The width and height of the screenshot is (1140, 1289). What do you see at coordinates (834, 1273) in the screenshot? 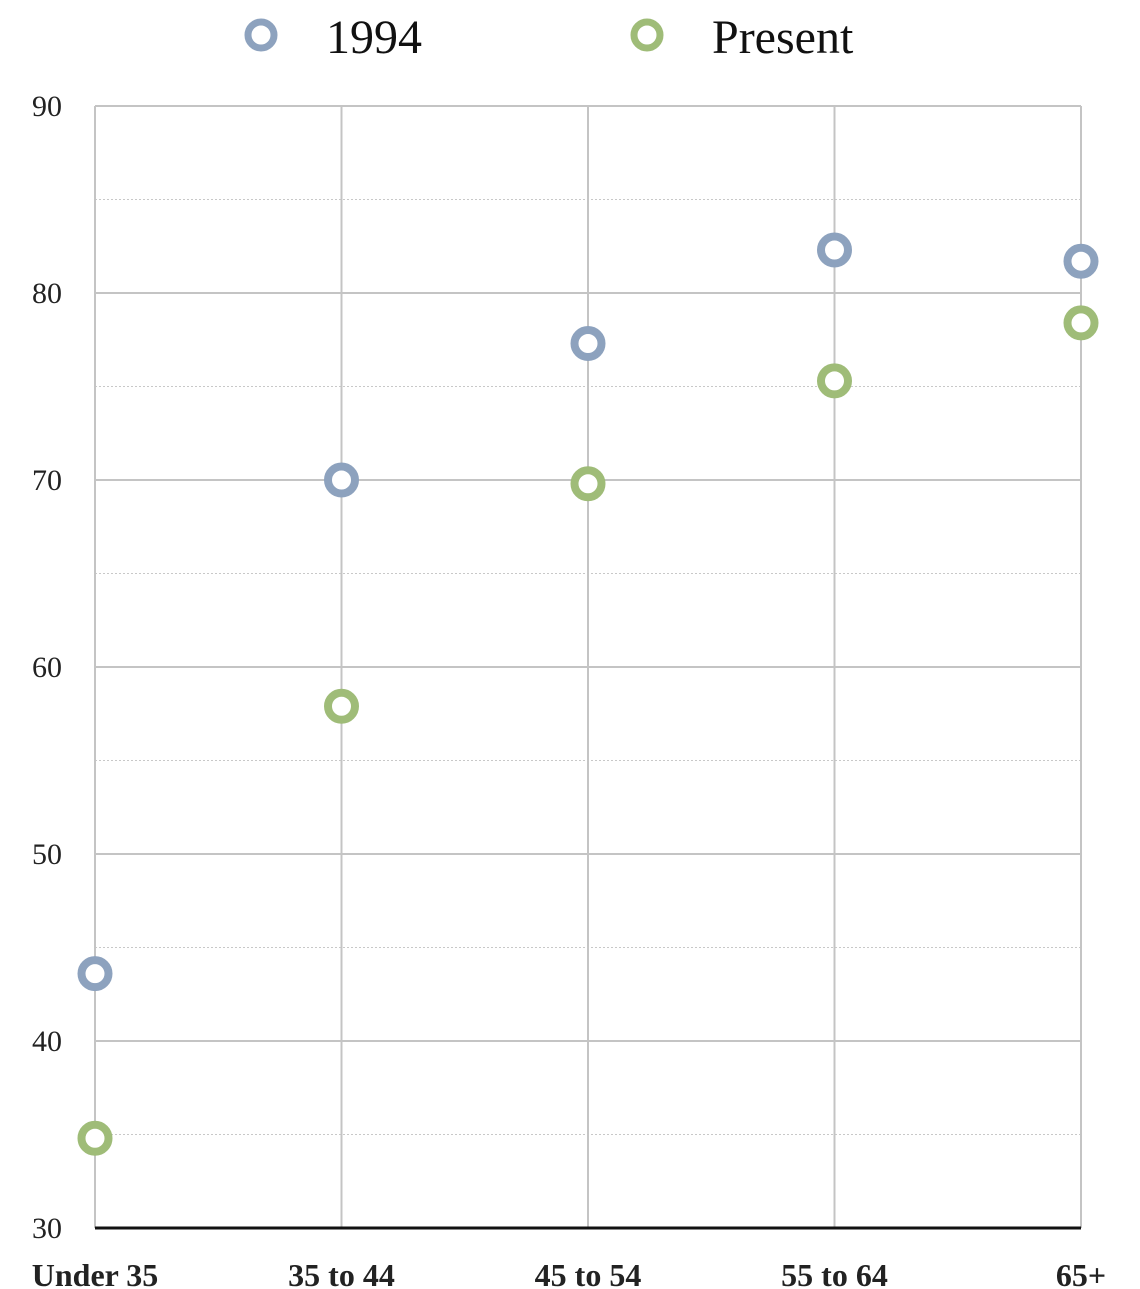
I see `x-tick-label: 55 to 64` at bounding box center [834, 1273].